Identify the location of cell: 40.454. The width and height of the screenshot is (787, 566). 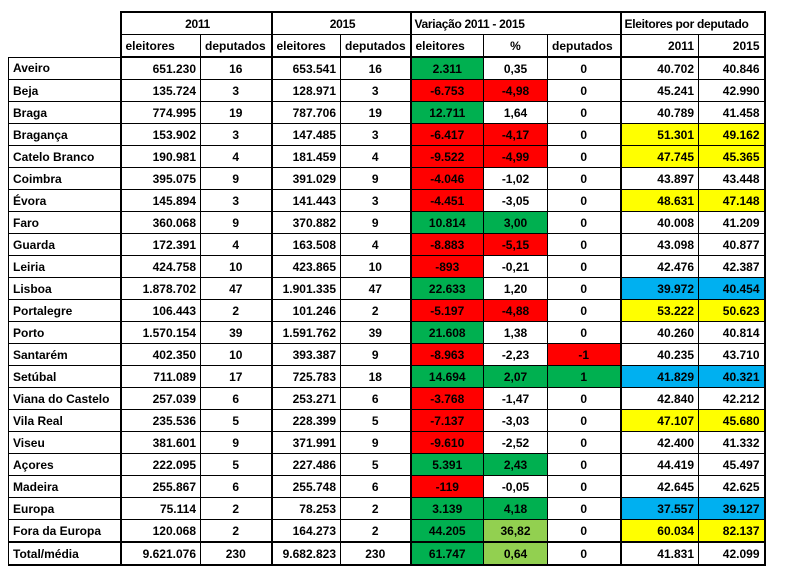
(732, 288).